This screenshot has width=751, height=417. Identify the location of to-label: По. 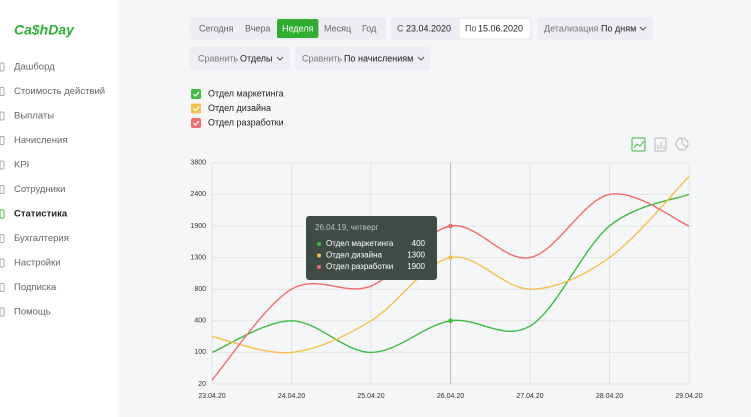
(470, 28).